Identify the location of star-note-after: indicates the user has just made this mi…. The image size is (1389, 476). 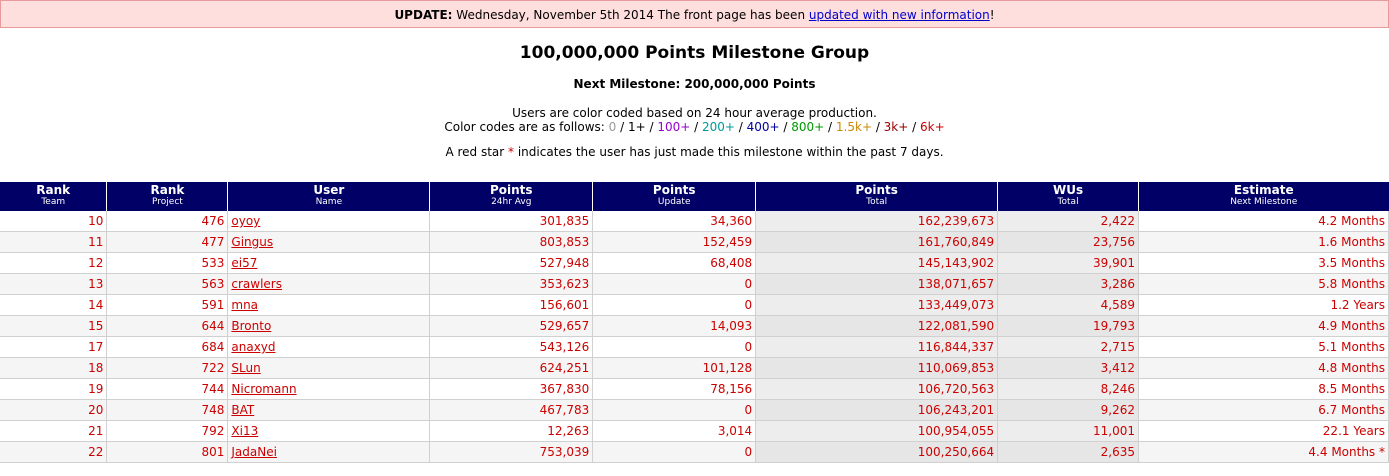
(729, 152).